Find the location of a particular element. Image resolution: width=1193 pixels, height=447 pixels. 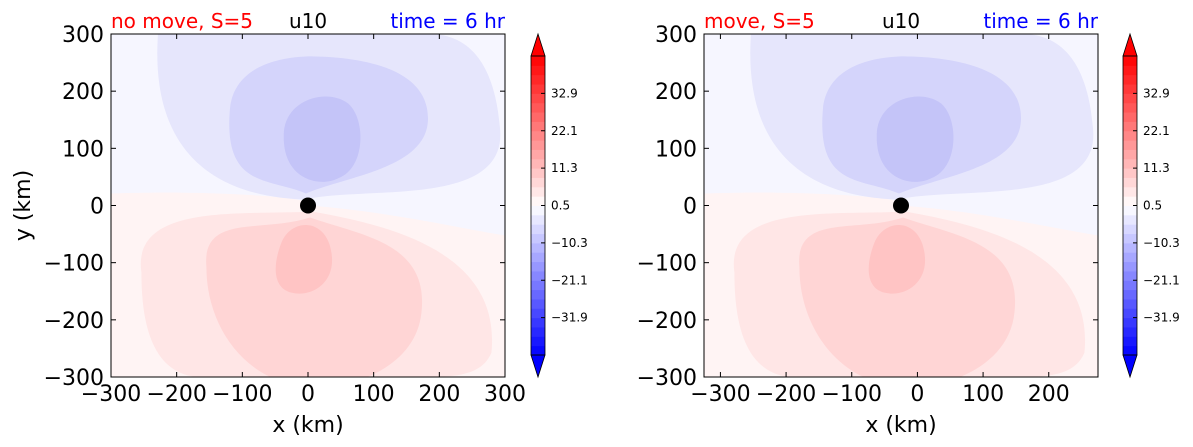

x-axis-label: x (km) is located at coordinates (307, 425).